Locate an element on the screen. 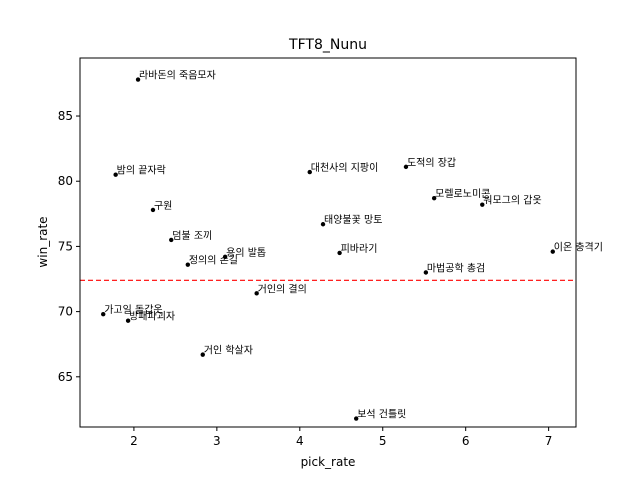 The height and width of the screenshot is (480, 640). y-tick-label: 70 is located at coordinates (65, 312).